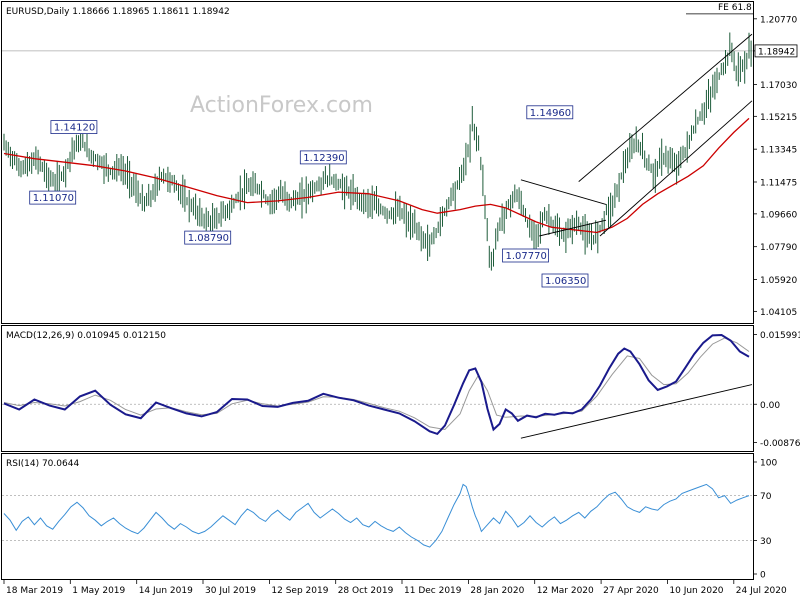  What do you see at coordinates (763, 576) in the screenshot?
I see `rsi-tick-label: 0` at bounding box center [763, 576].